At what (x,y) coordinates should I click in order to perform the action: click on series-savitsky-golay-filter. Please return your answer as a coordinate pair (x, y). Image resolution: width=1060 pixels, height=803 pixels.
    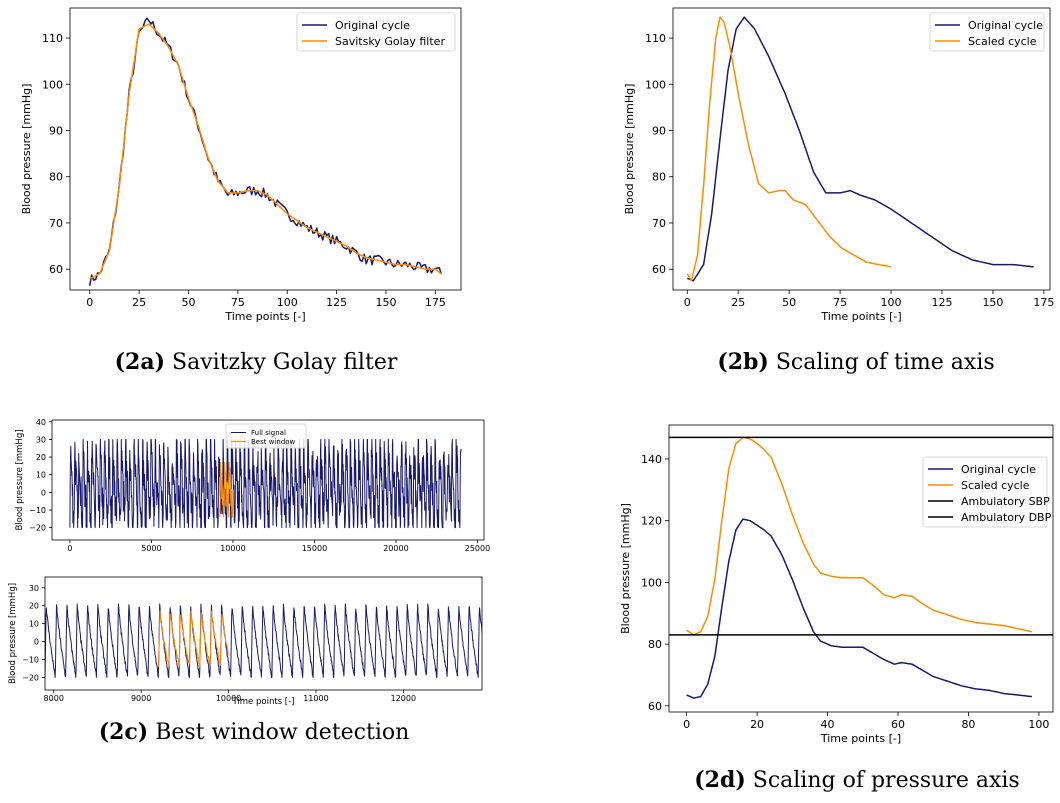
    Looking at the image, I should click on (265, 151).